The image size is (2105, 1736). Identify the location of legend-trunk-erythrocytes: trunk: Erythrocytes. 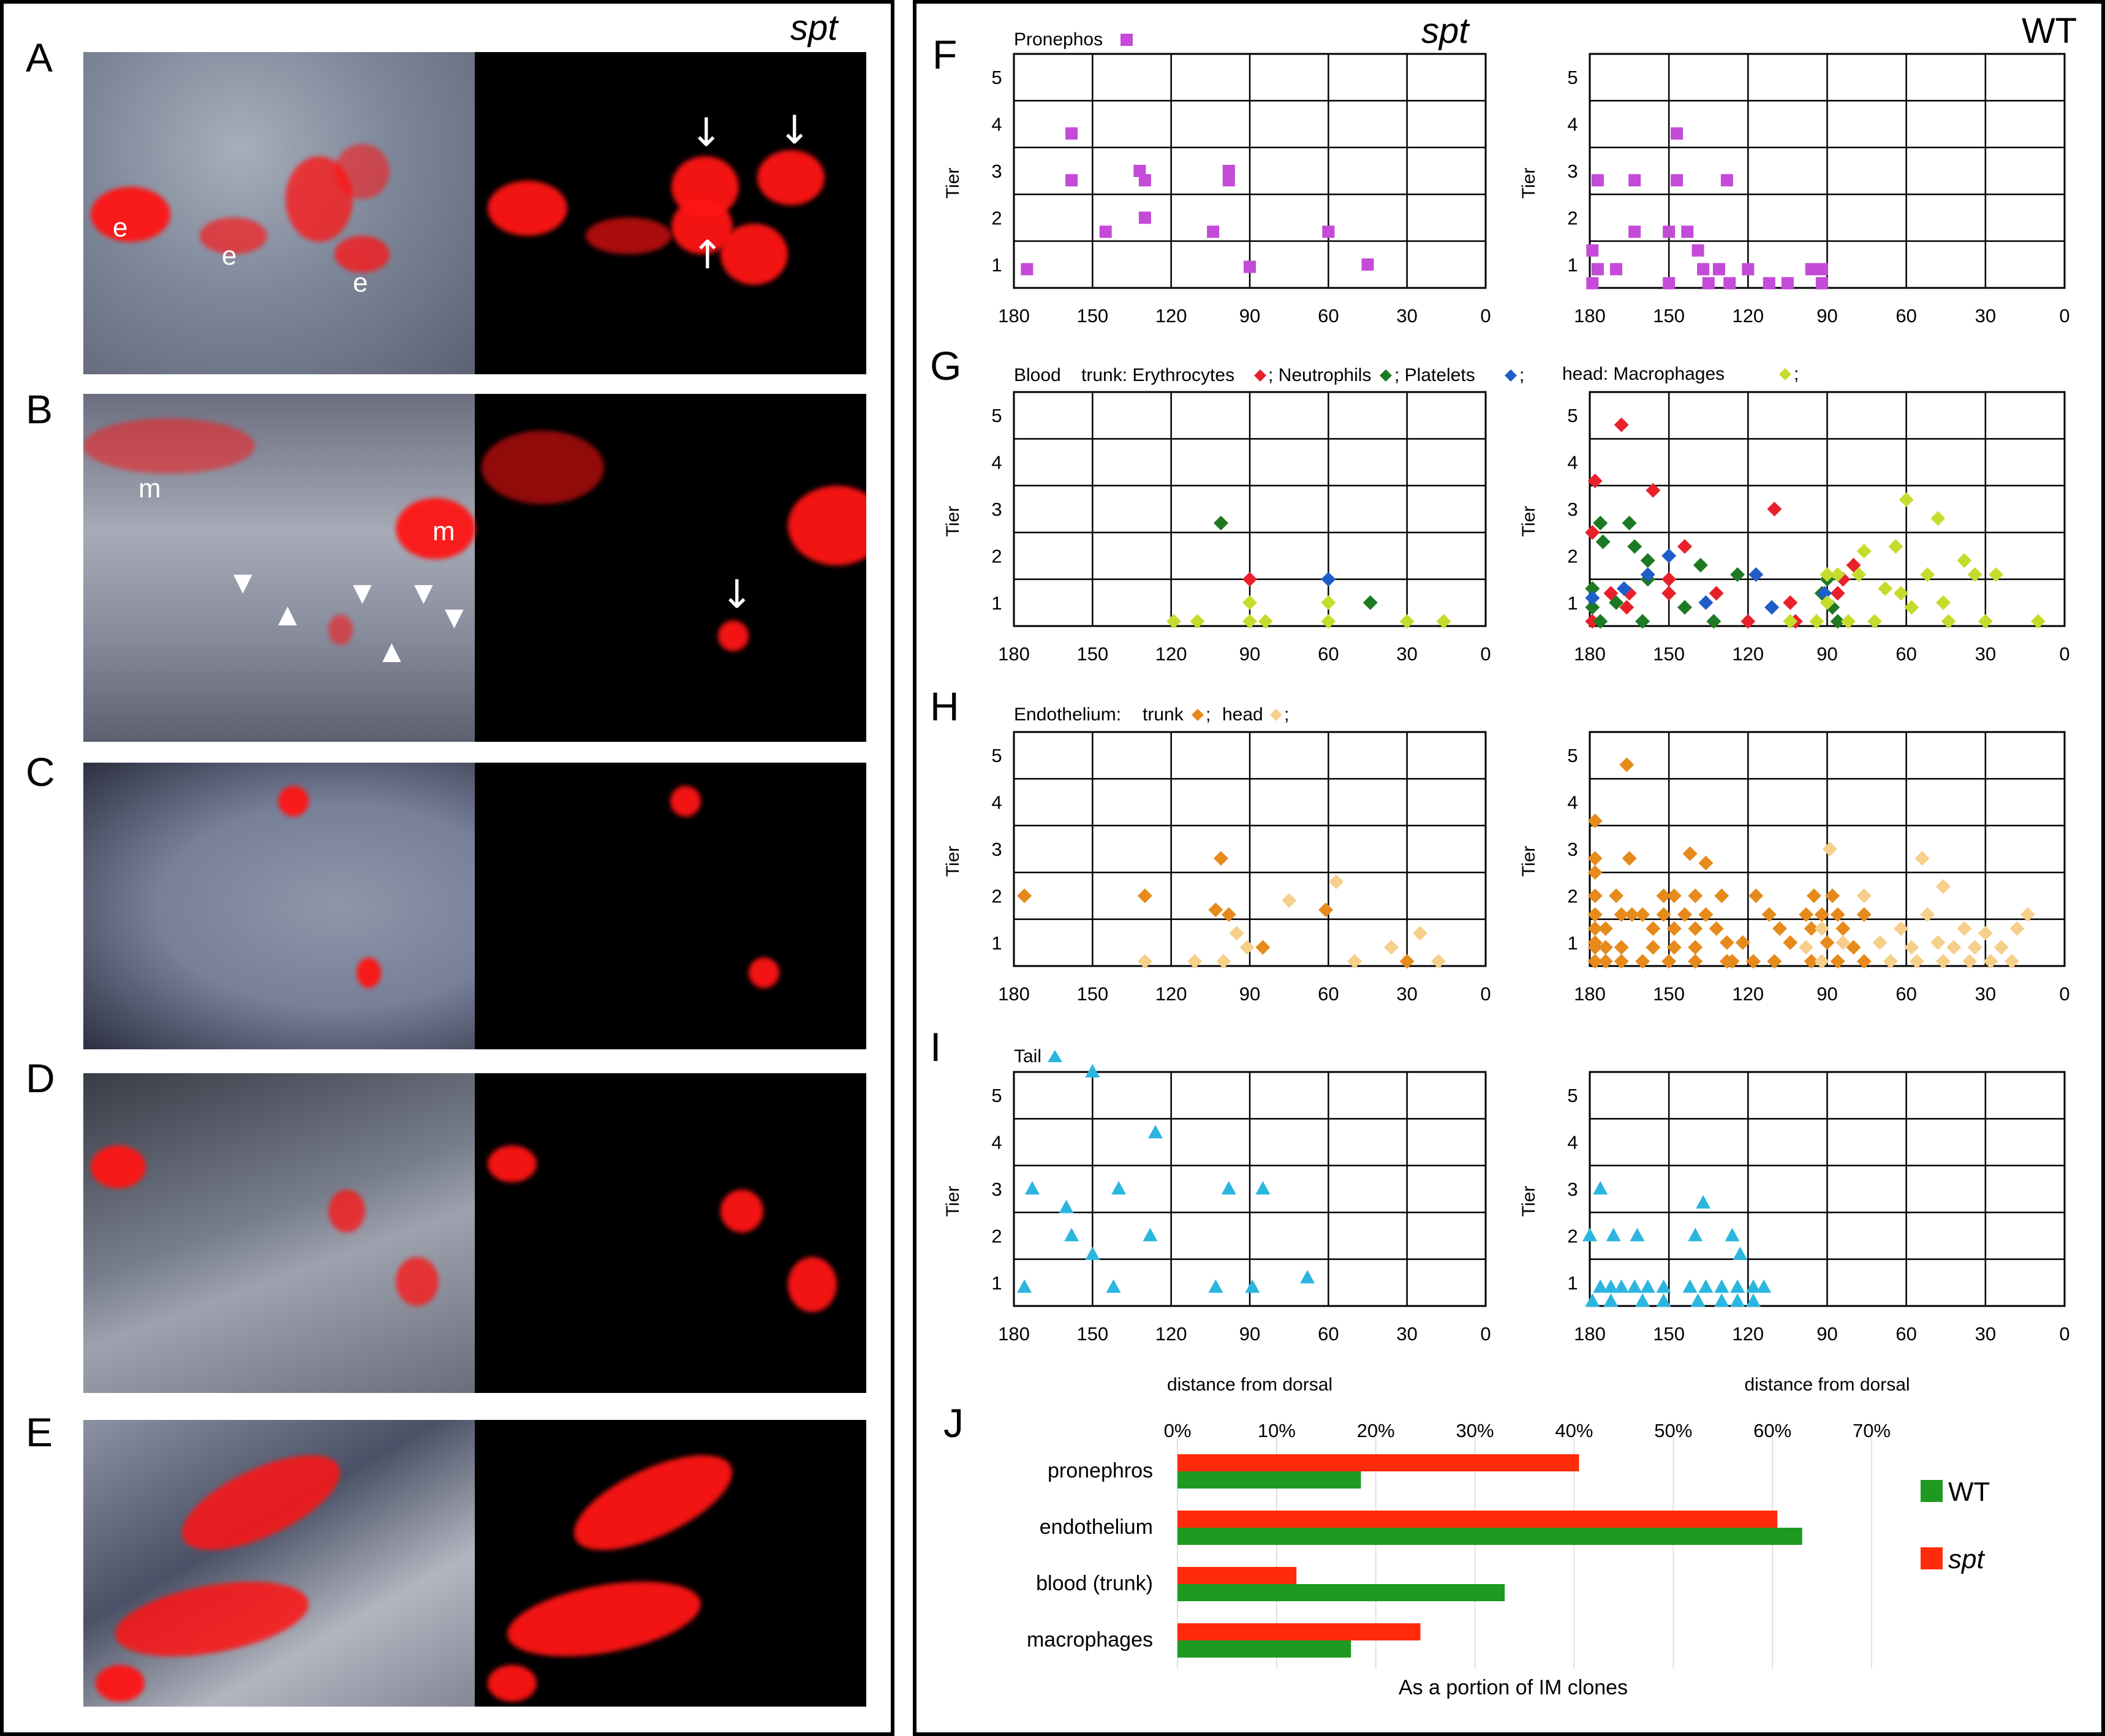
(1157, 375).